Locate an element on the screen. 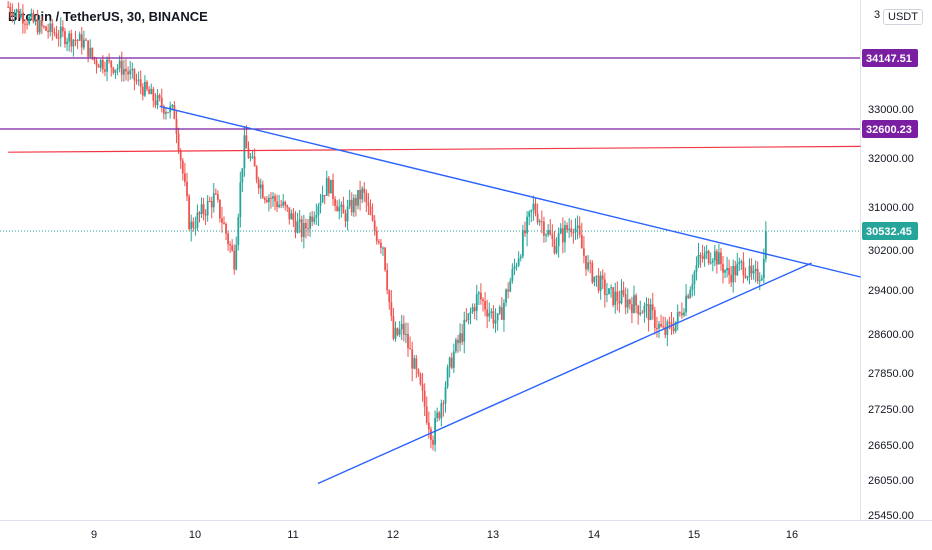 The image size is (932, 550). time-tick-label: 15 is located at coordinates (694, 535).